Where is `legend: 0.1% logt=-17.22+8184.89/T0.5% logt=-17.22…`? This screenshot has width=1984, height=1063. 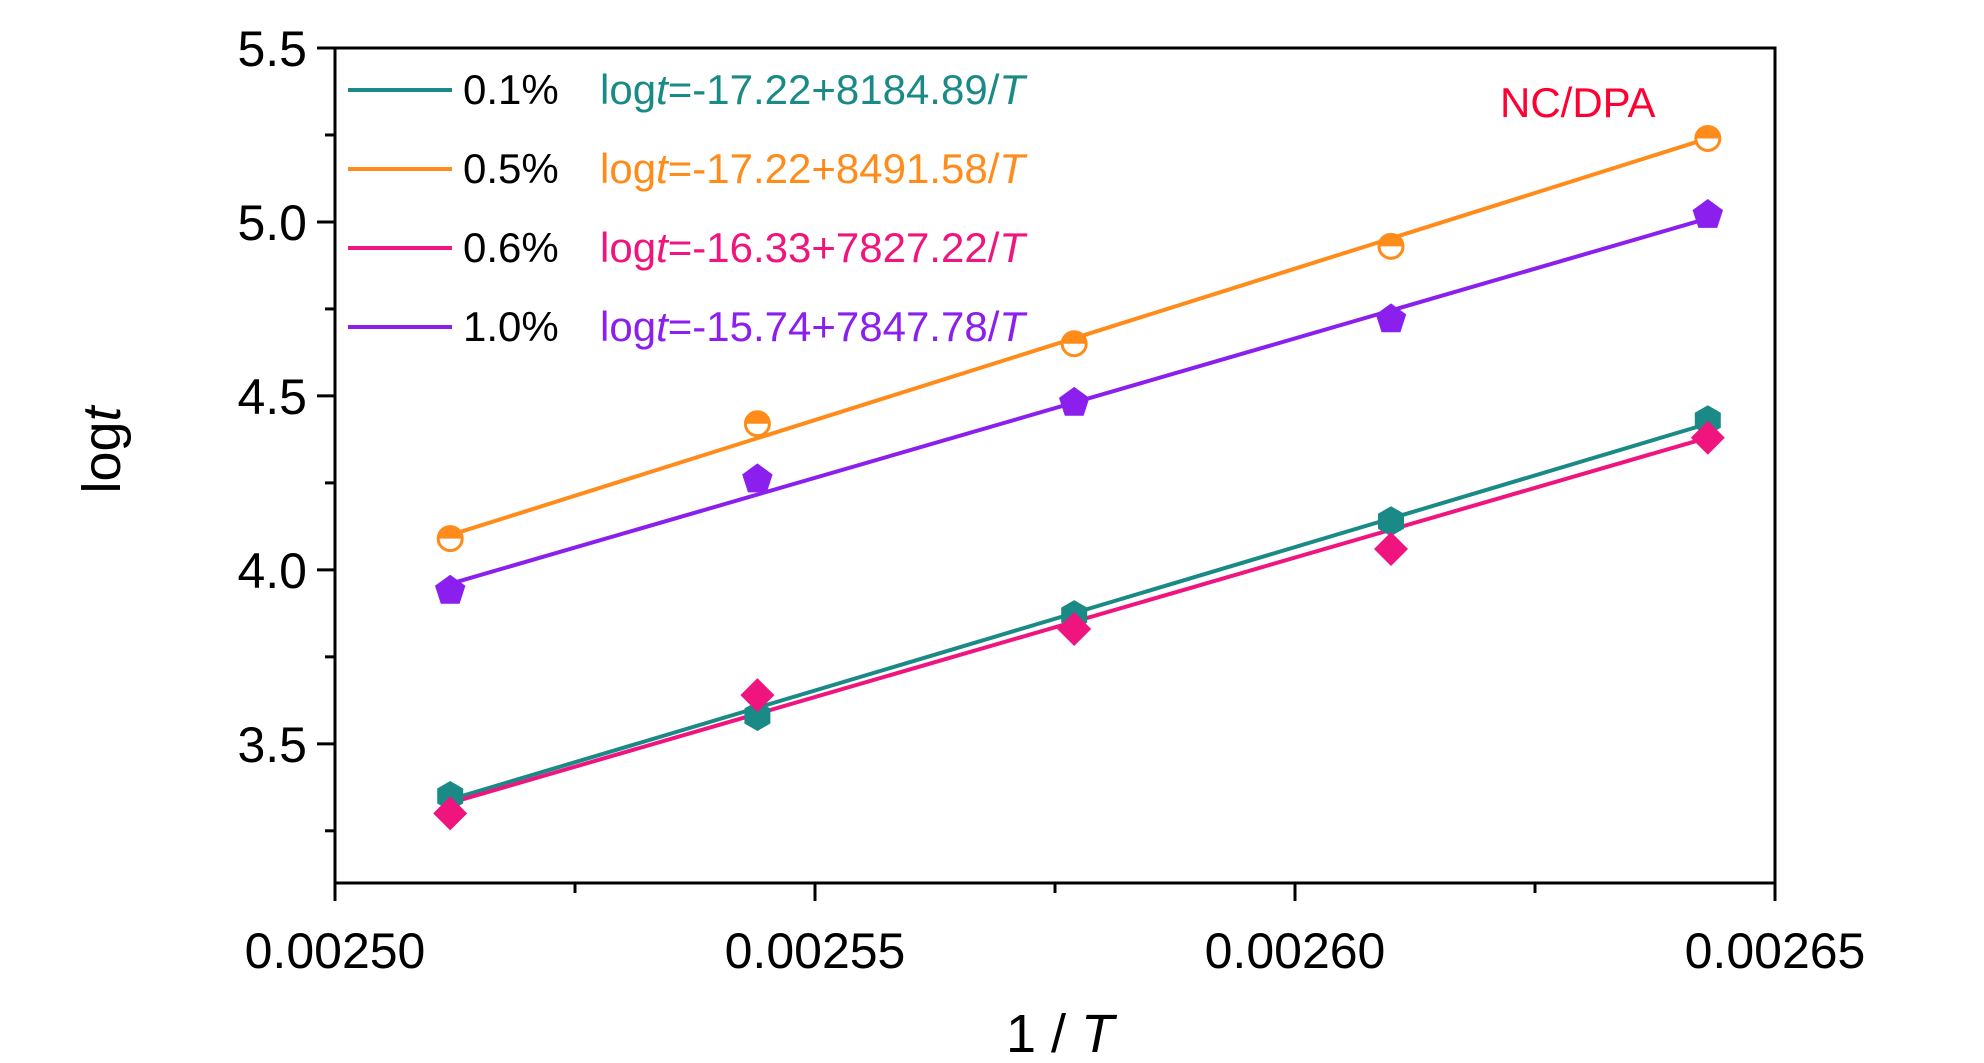 legend: 0.1% logt=-17.22+8184.89/T0.5% logt=-17.22… is located at coordinates (688, 208).